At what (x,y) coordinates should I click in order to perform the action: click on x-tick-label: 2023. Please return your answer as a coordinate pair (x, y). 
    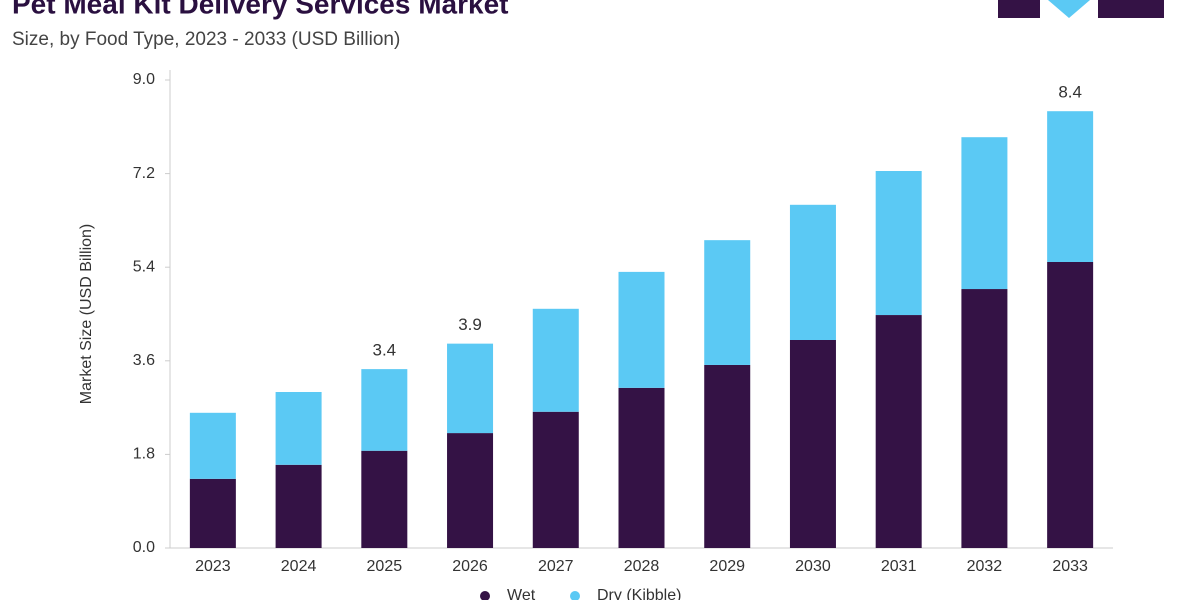
    Looking at the image, I should click on (213, 566).